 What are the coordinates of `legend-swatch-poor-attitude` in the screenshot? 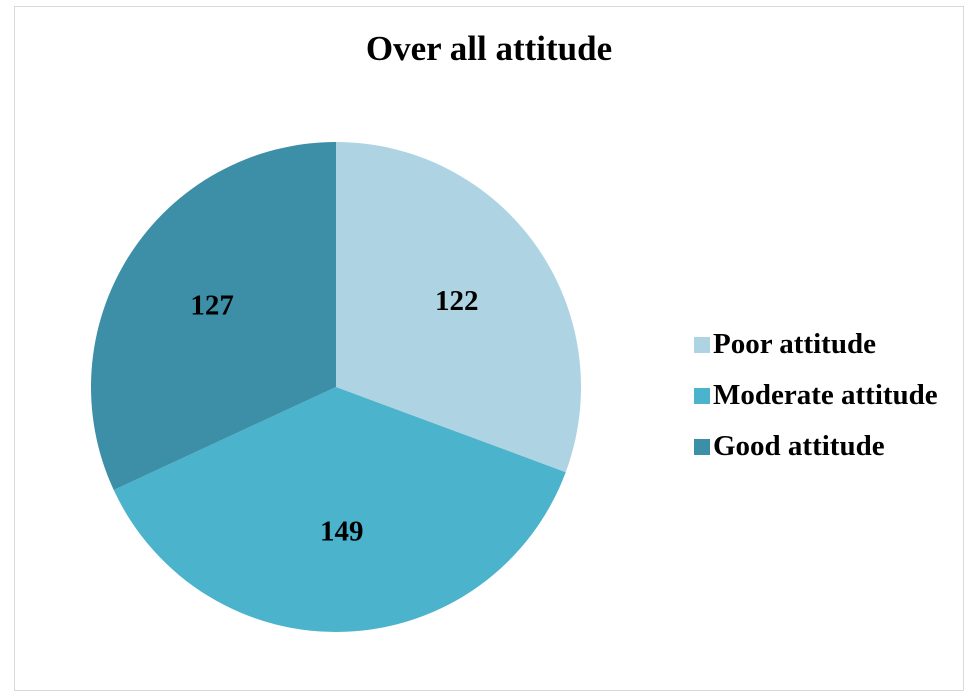 It's located at (702, 344).